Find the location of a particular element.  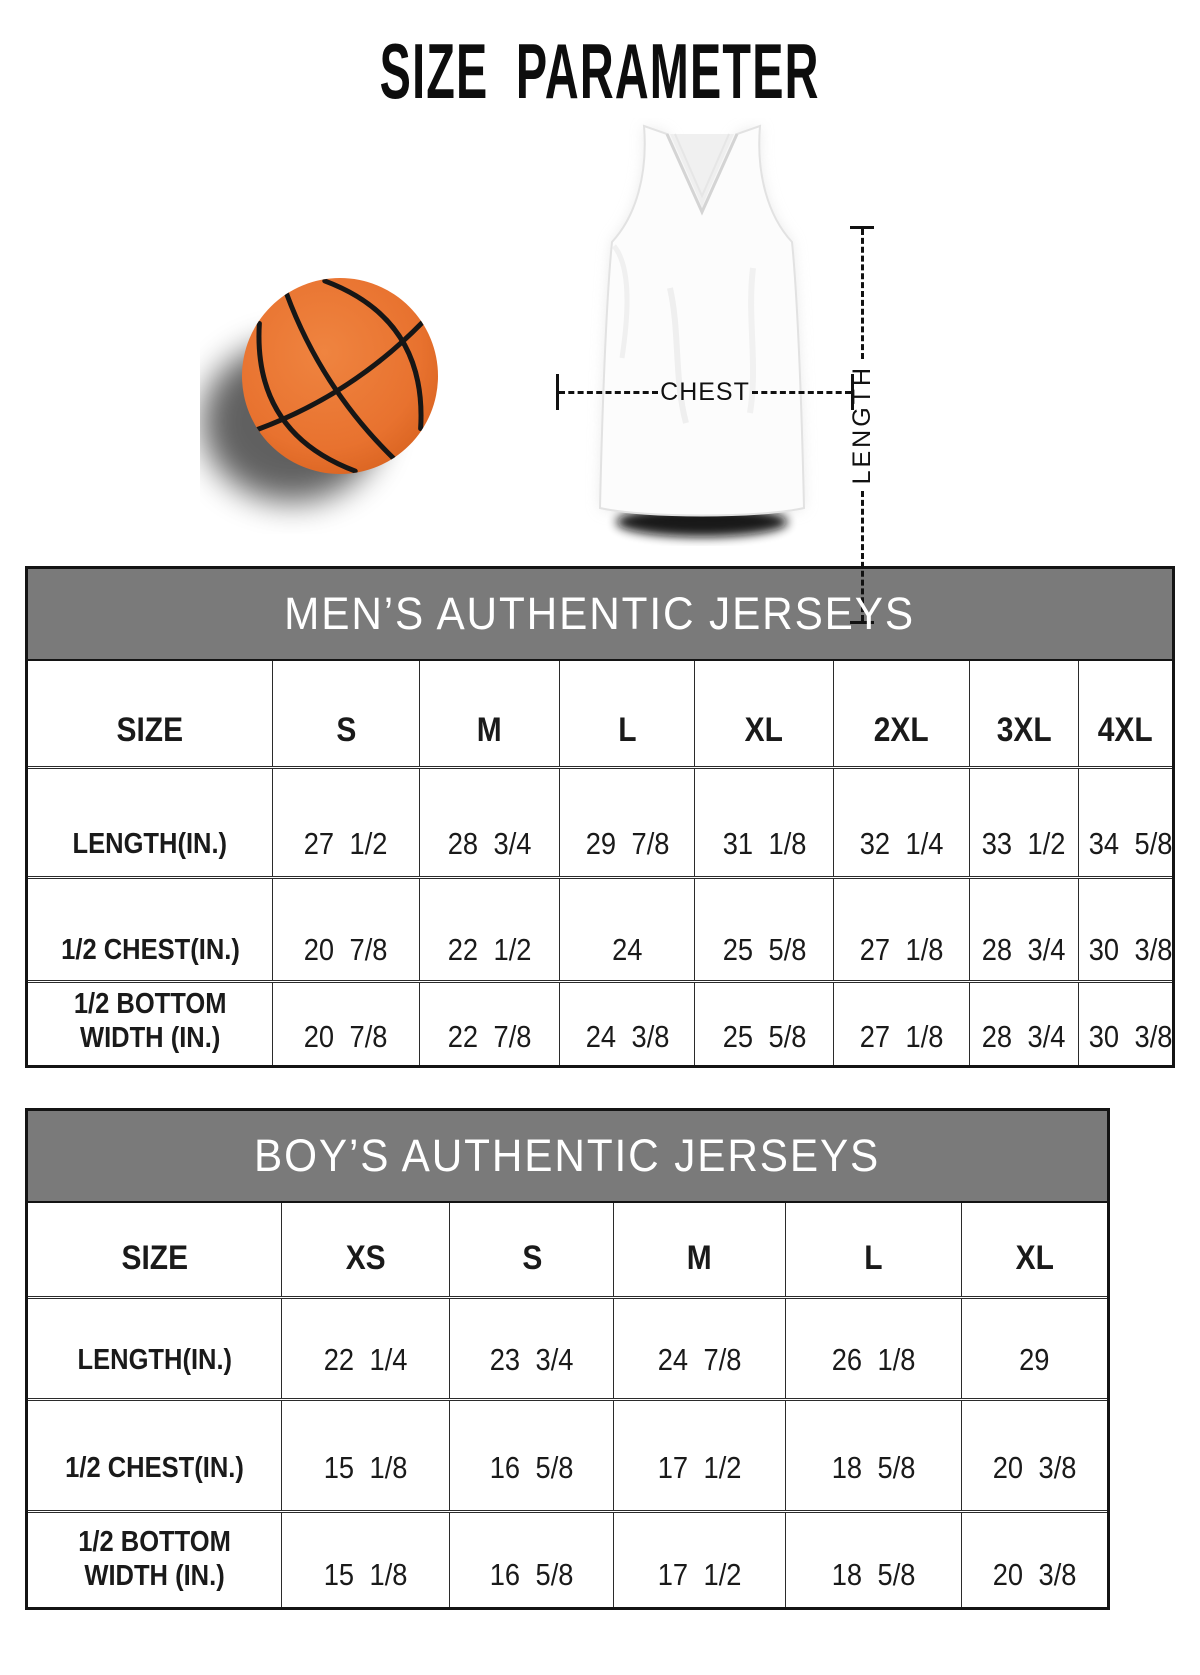

value-cell: 29 7/8 is located at coordinates (627, 821).